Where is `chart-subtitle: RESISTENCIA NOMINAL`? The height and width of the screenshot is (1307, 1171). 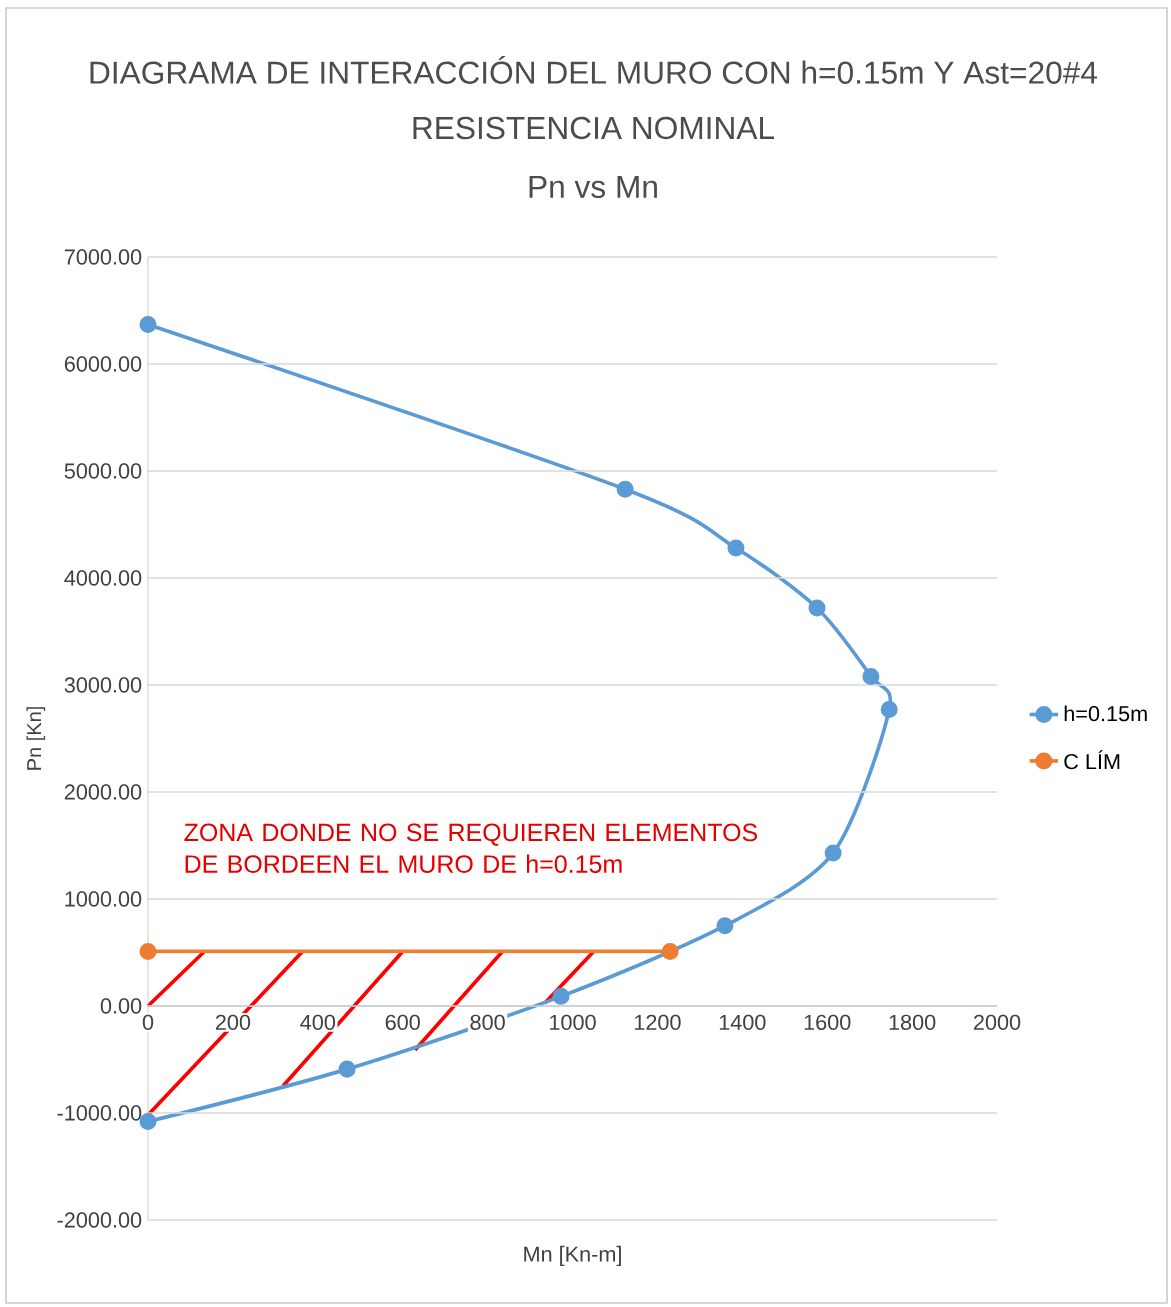 chart-subtitle: RESISTENCIA NOMINAL is located at coordinates (594, 128).